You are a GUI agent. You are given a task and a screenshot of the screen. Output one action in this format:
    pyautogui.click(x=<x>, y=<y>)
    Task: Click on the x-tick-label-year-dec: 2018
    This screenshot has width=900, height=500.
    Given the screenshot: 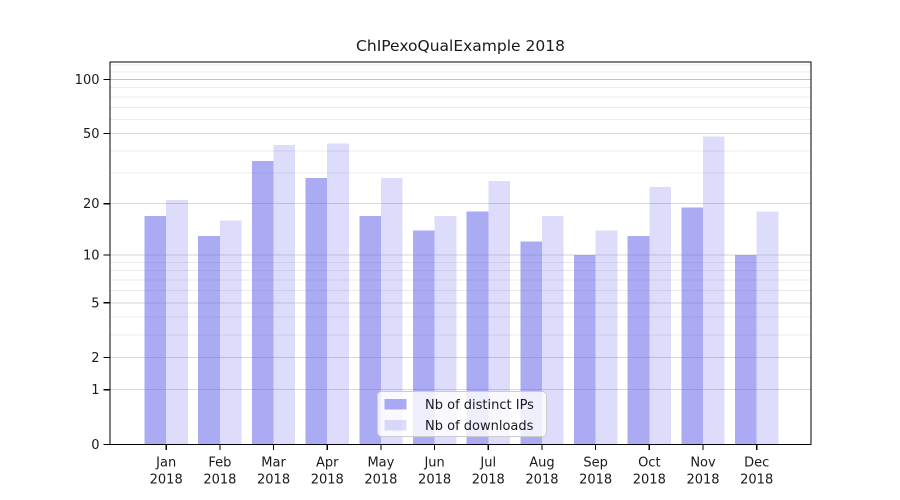 What is the action you would take?
    pyautogui.click(x=756, y=480)
    